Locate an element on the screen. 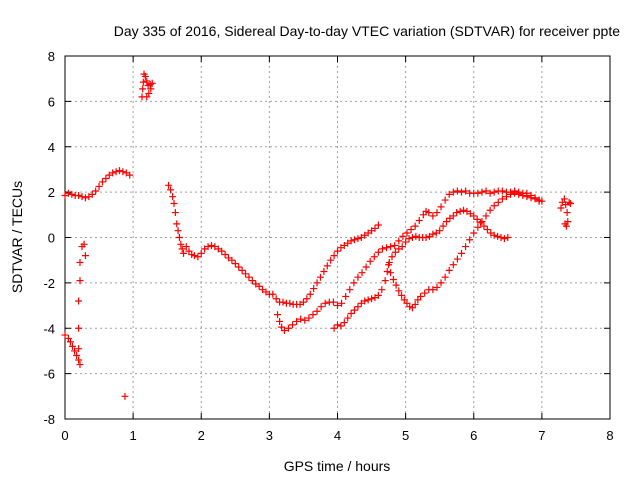 The width and height of the screenshot is (640, 480). y-tick-label: -4 is located at coordinates (49, 328).